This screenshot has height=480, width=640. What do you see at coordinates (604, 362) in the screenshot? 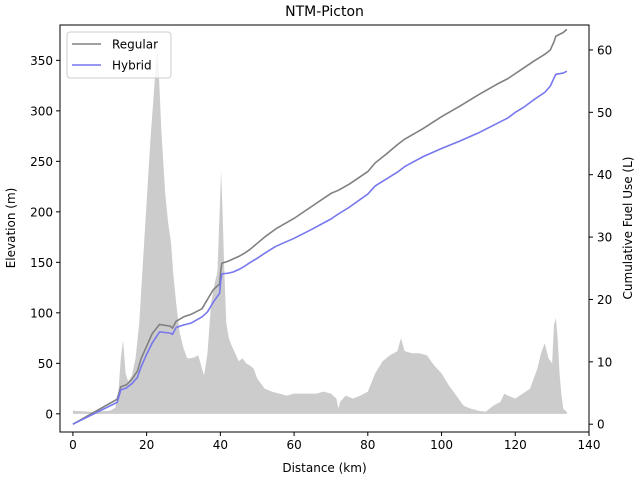
I see `y2-tick-label: 10` at bounding box center [604, 362].